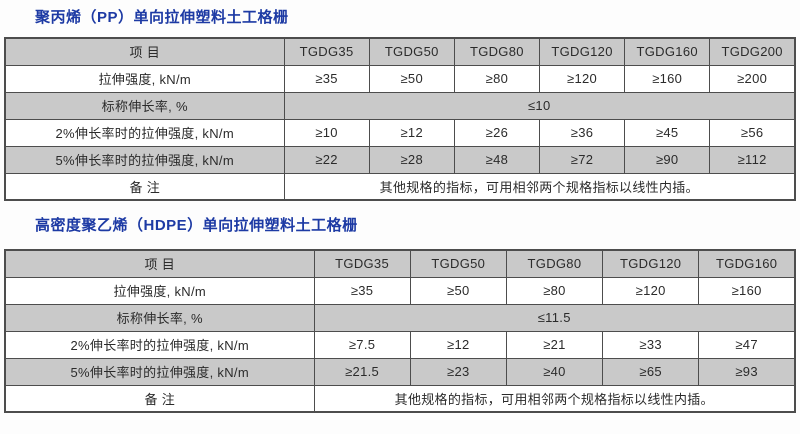 Image resolution: width=800 pixels, height=434 pixels. Describe the element at coordinates (747, 344) in the screenshot. I see `cell-value: ≥47` at that location.